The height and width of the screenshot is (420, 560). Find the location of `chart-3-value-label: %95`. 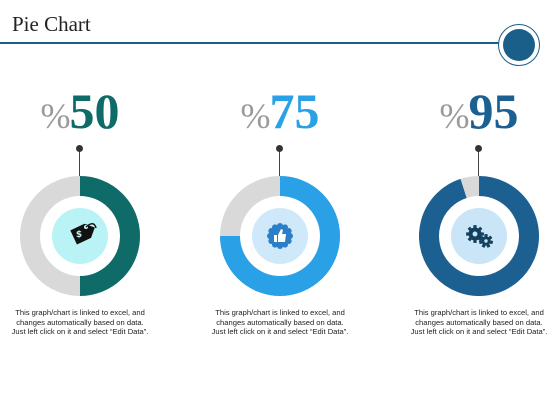

chart-3-value-label: %95 is located at coordinates (479, 111).